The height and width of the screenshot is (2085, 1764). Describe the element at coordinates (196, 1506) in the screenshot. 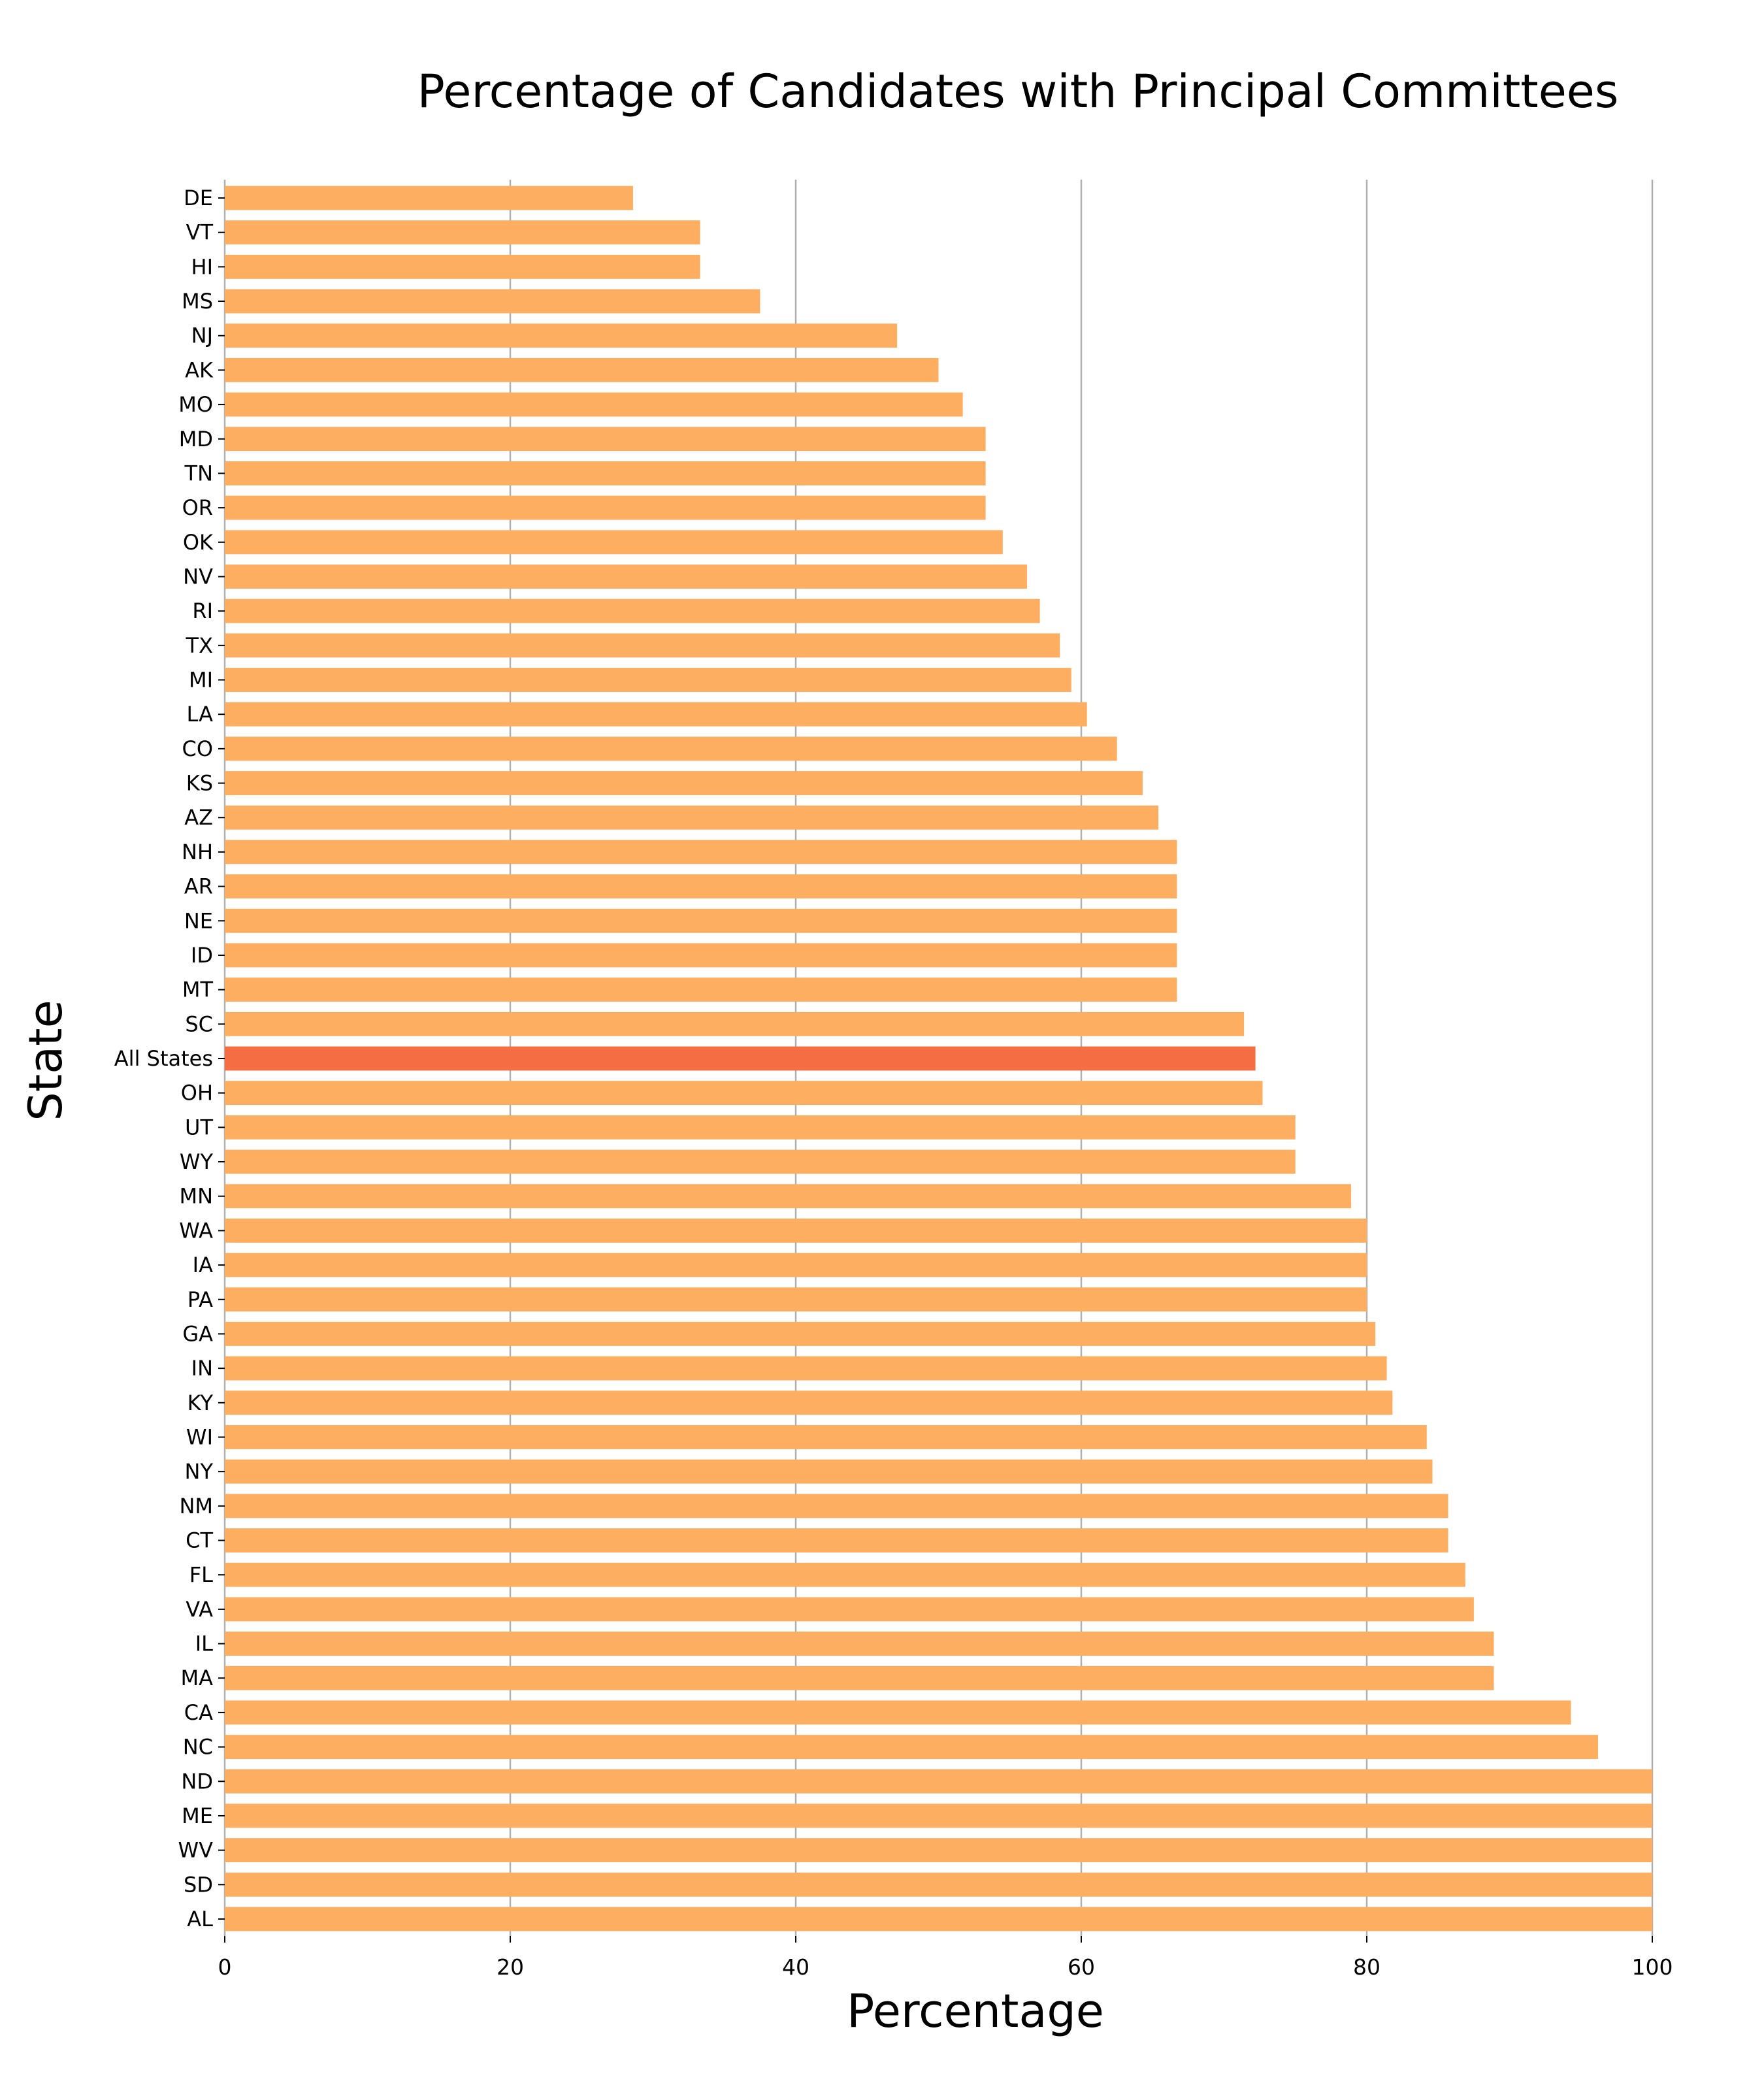

I see `y-tick-label: NM` at that location.